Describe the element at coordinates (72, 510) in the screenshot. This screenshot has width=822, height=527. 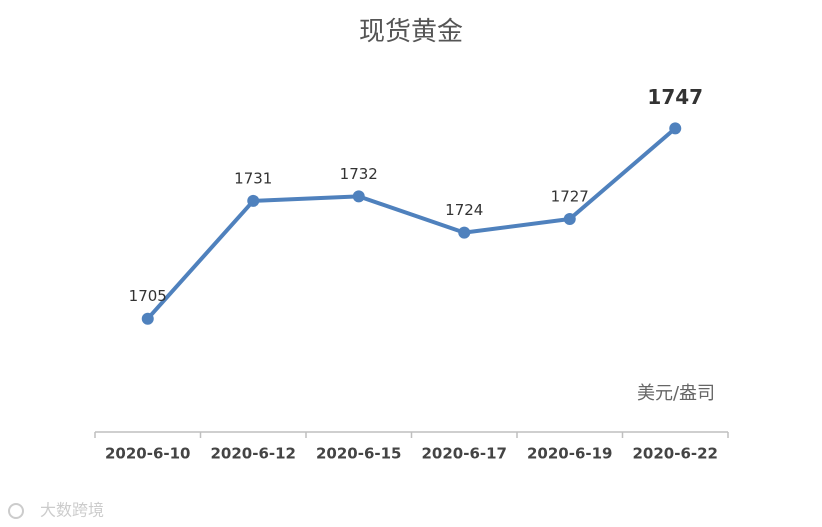
I see `watermark: 大数跨境` at that location.